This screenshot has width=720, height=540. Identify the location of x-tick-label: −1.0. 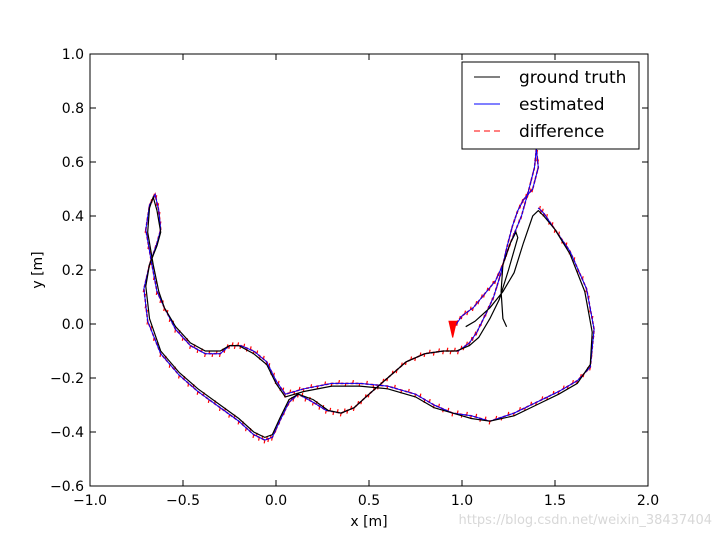
(90, 501).